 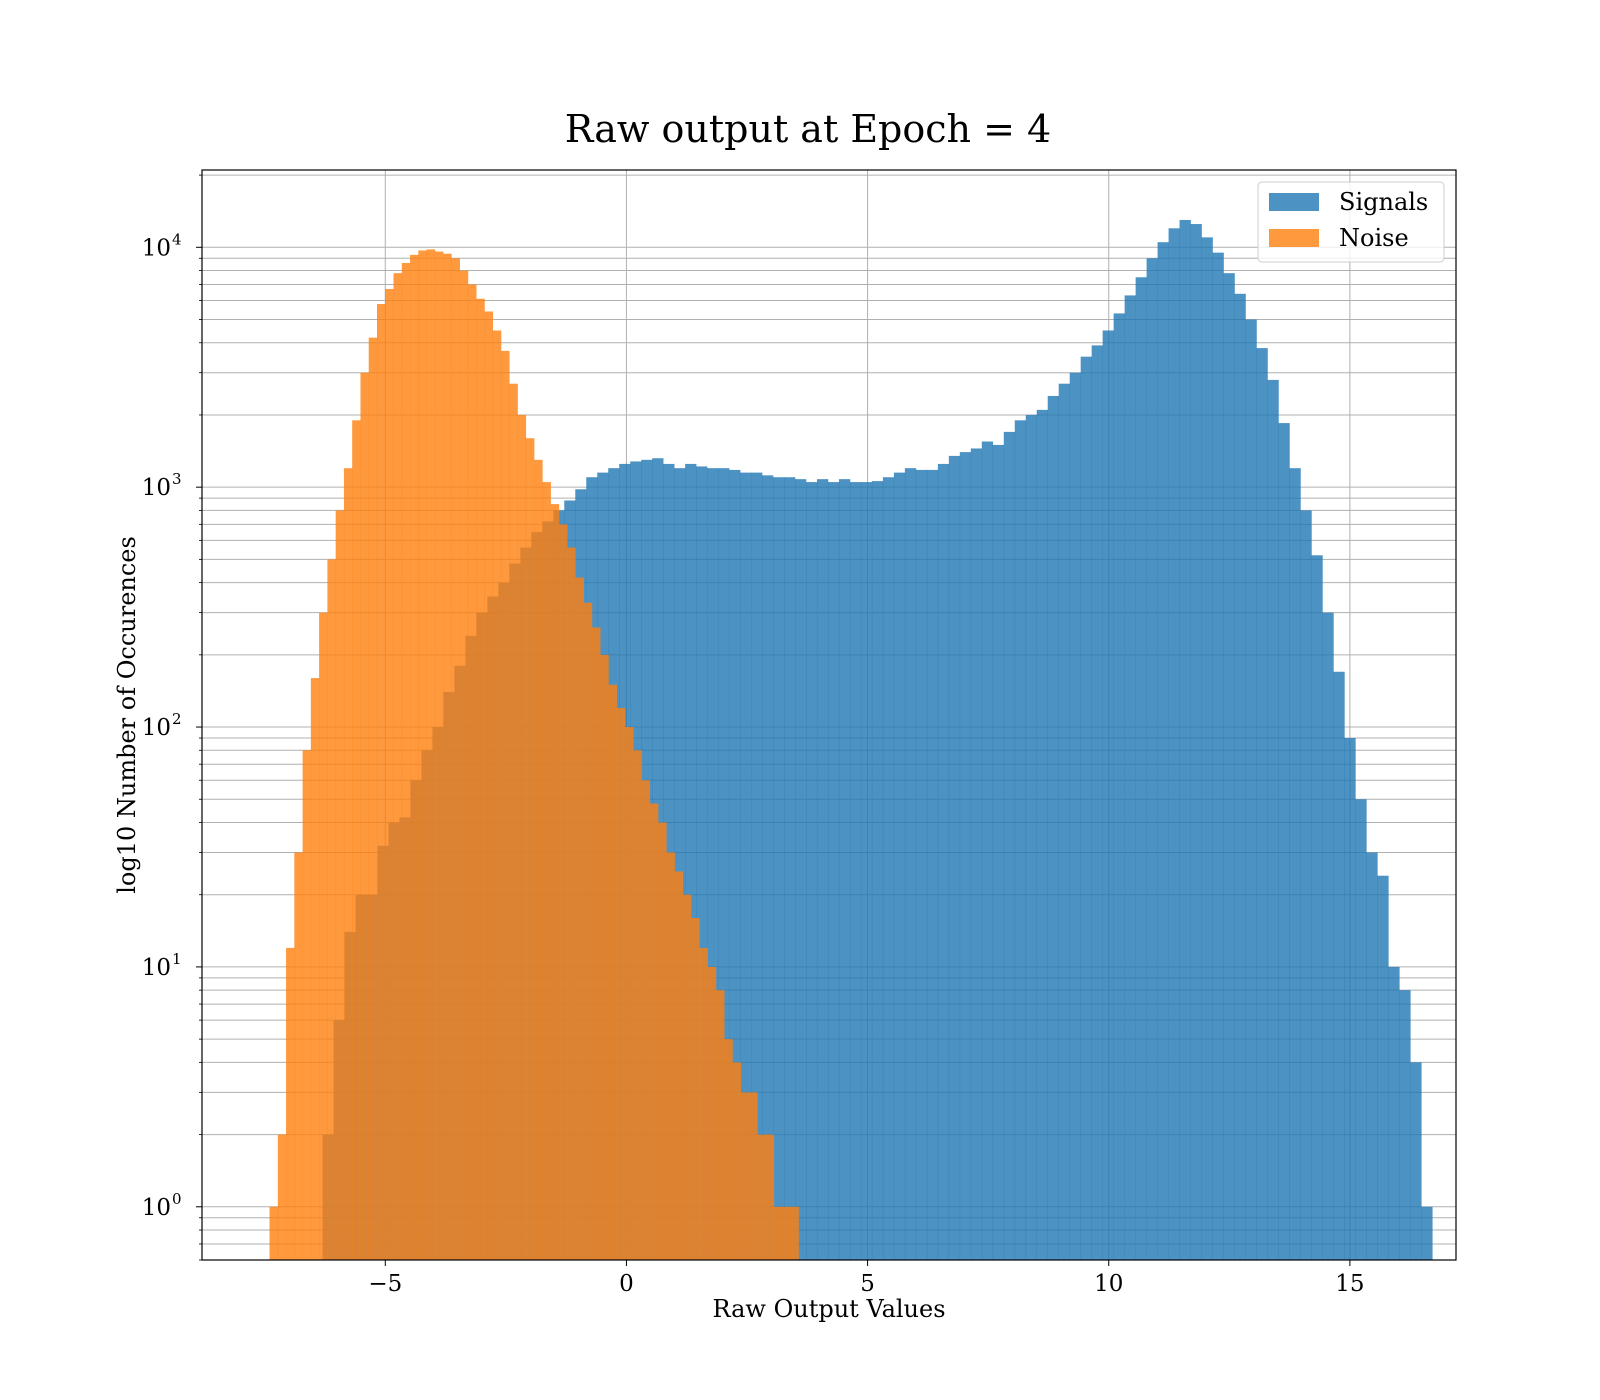 What do you see at coordinates (1108, 1284) in the screenshot?
I see `x-tick-label: 10` at bounding box center [1108, 1284].